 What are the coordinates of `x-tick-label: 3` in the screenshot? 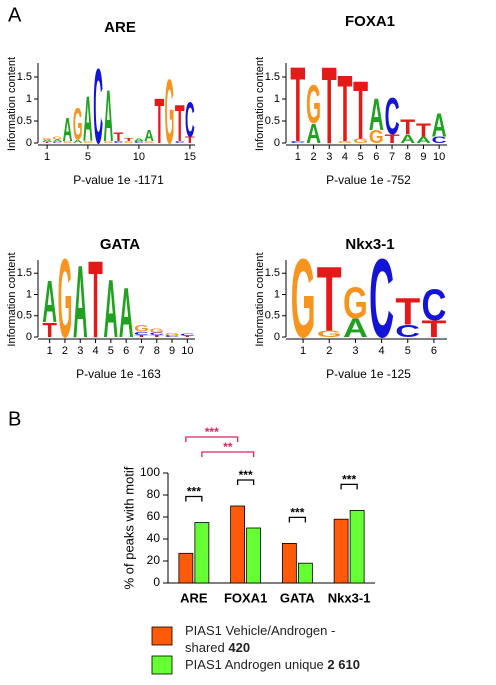 It's located at (329, 157).